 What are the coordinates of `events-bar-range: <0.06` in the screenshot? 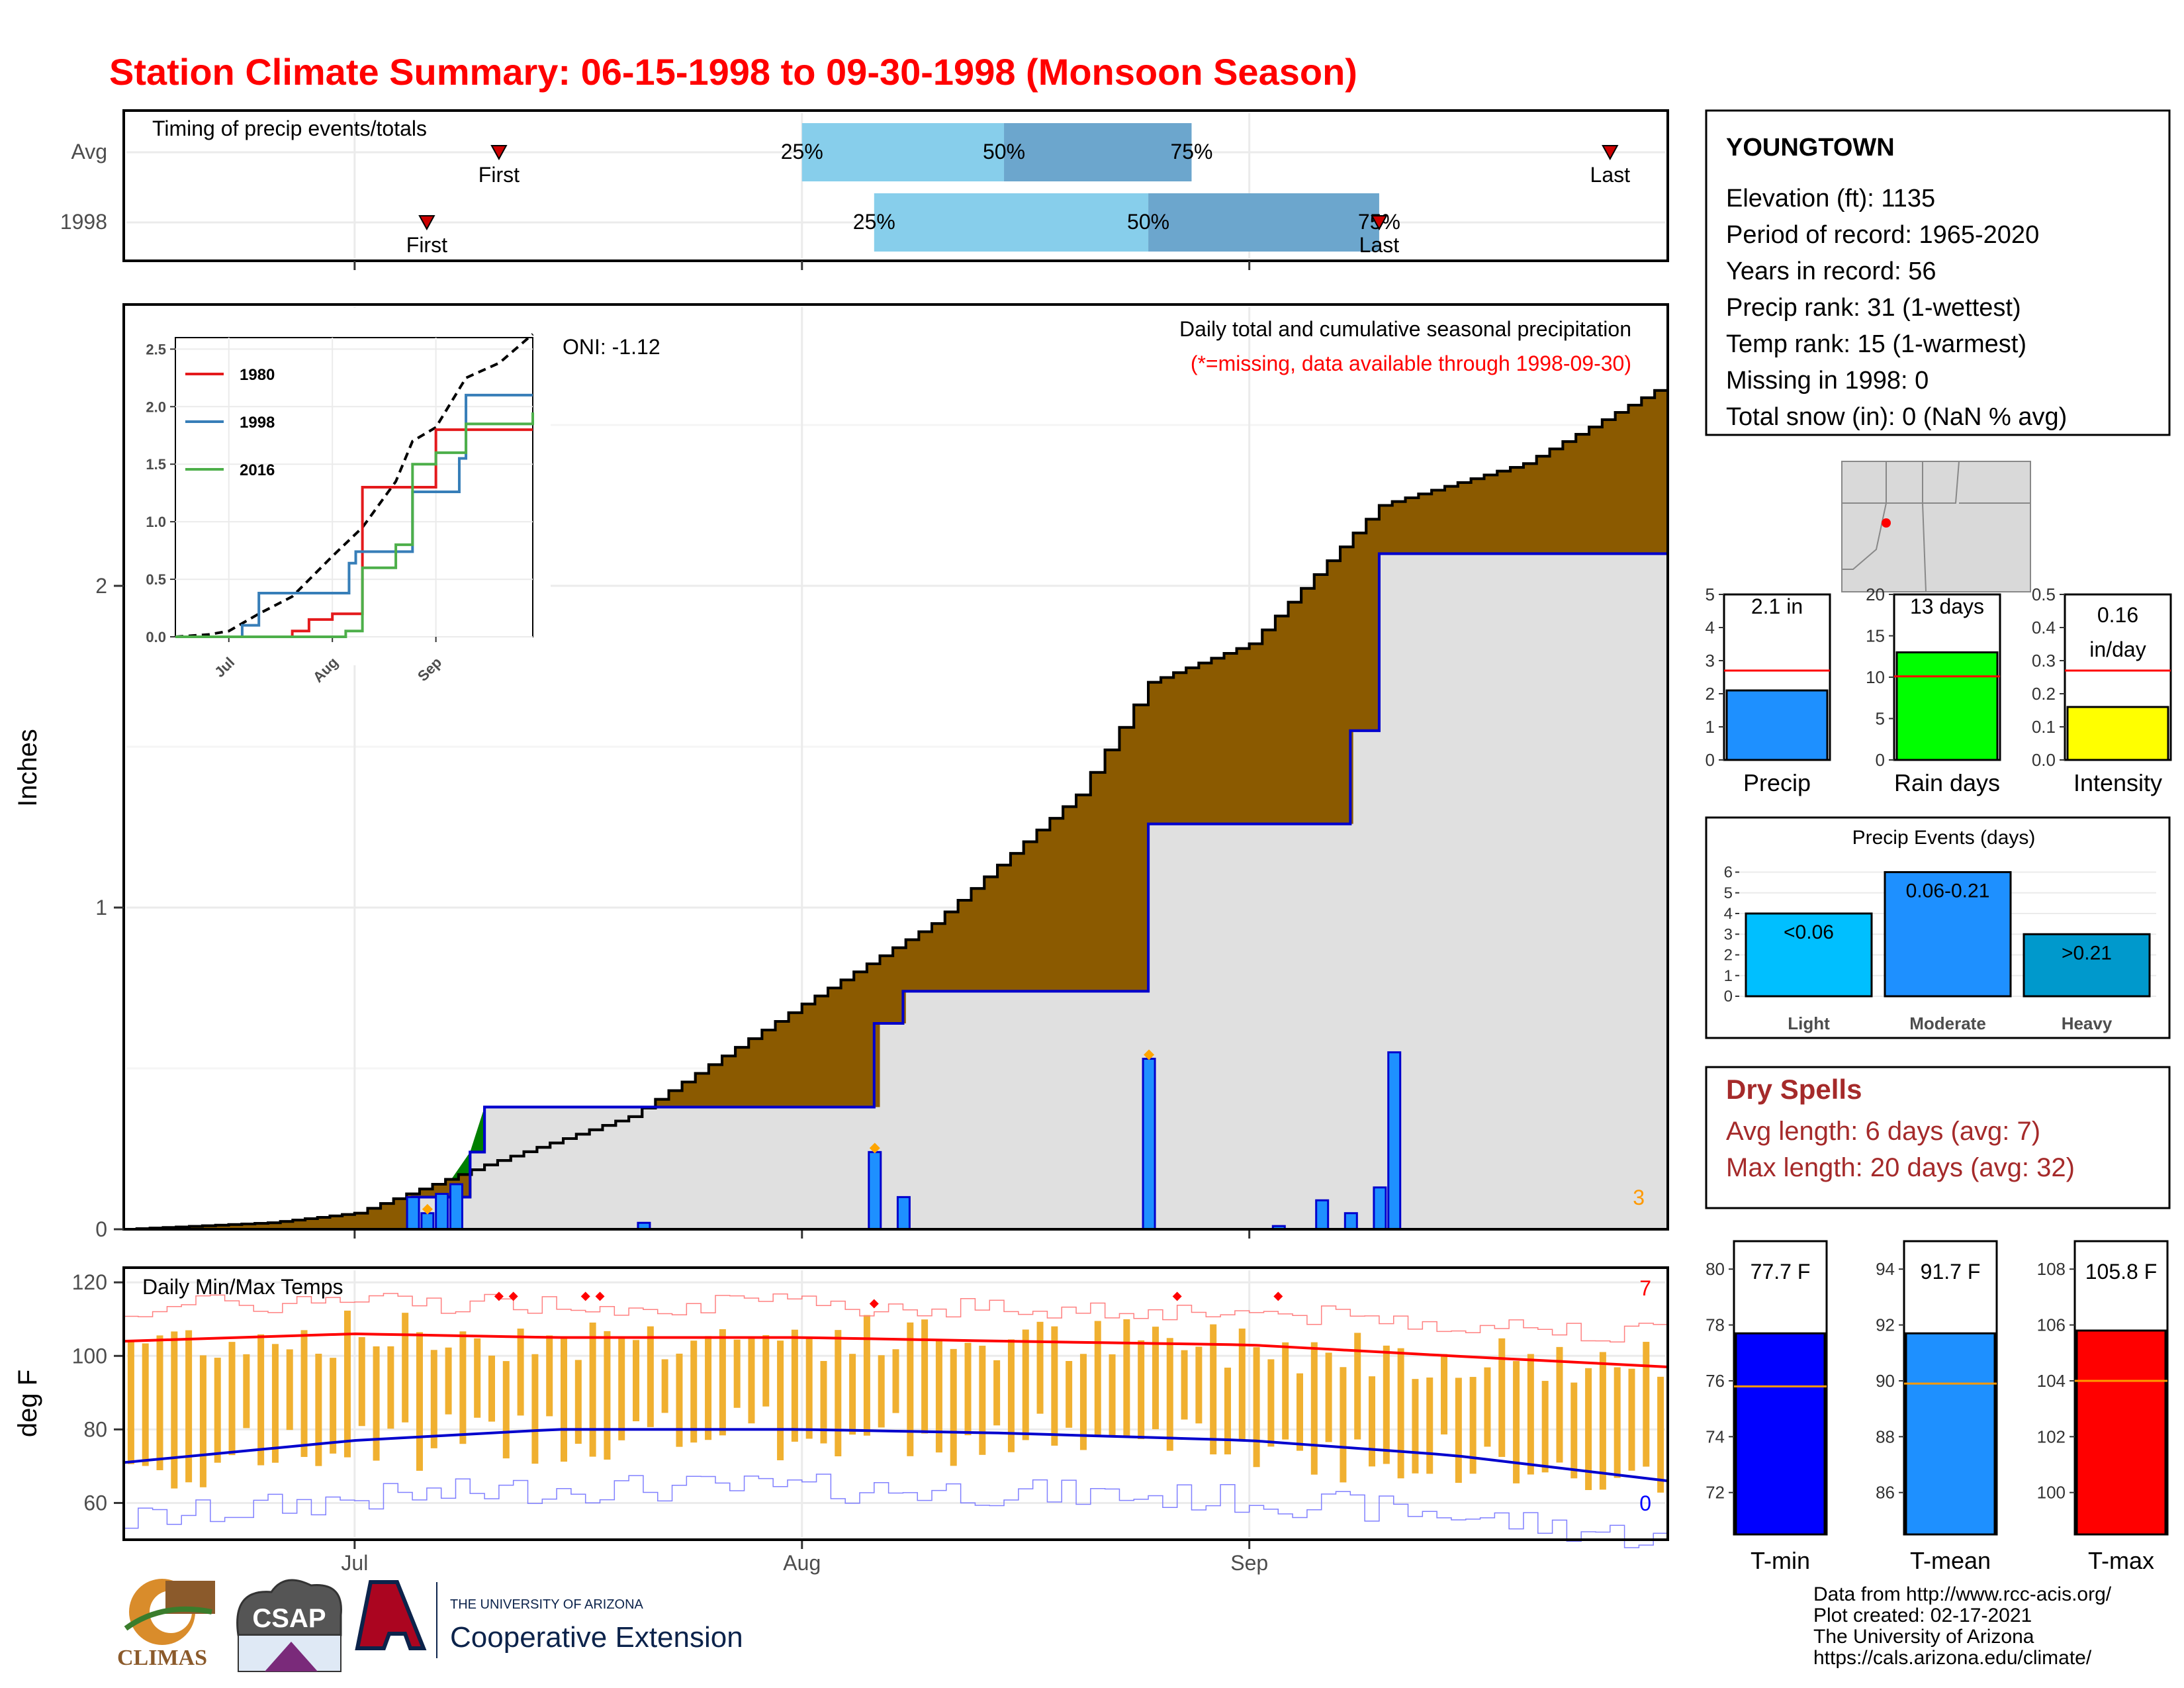 It's located at (1809, 932).